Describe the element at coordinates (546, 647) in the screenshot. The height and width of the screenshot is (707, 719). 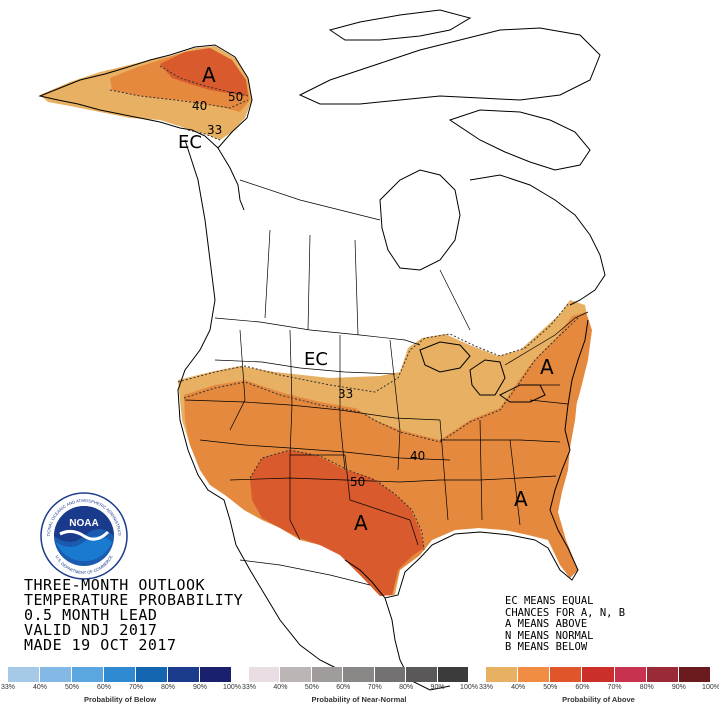
I see `legend-line: B MEANS BELOW` at that location.